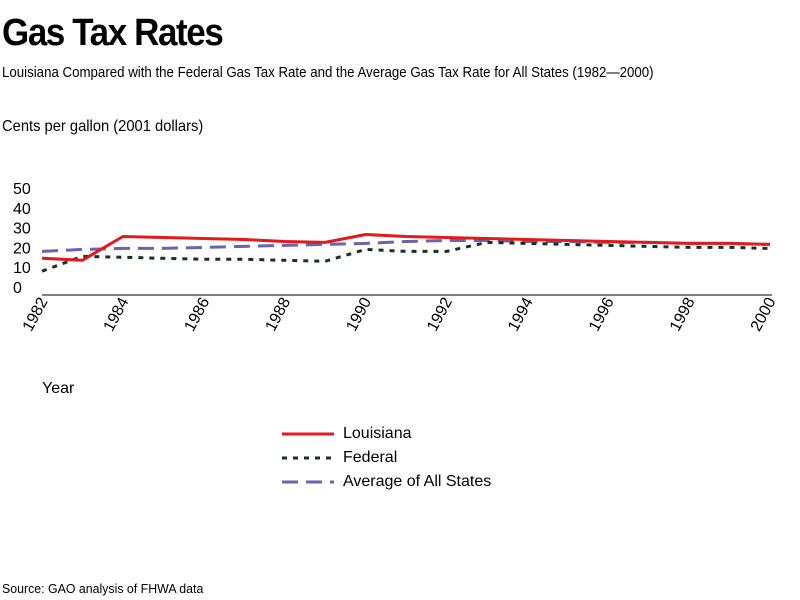  I want to click on legend-item-federal: Federal, so click(386, 458).